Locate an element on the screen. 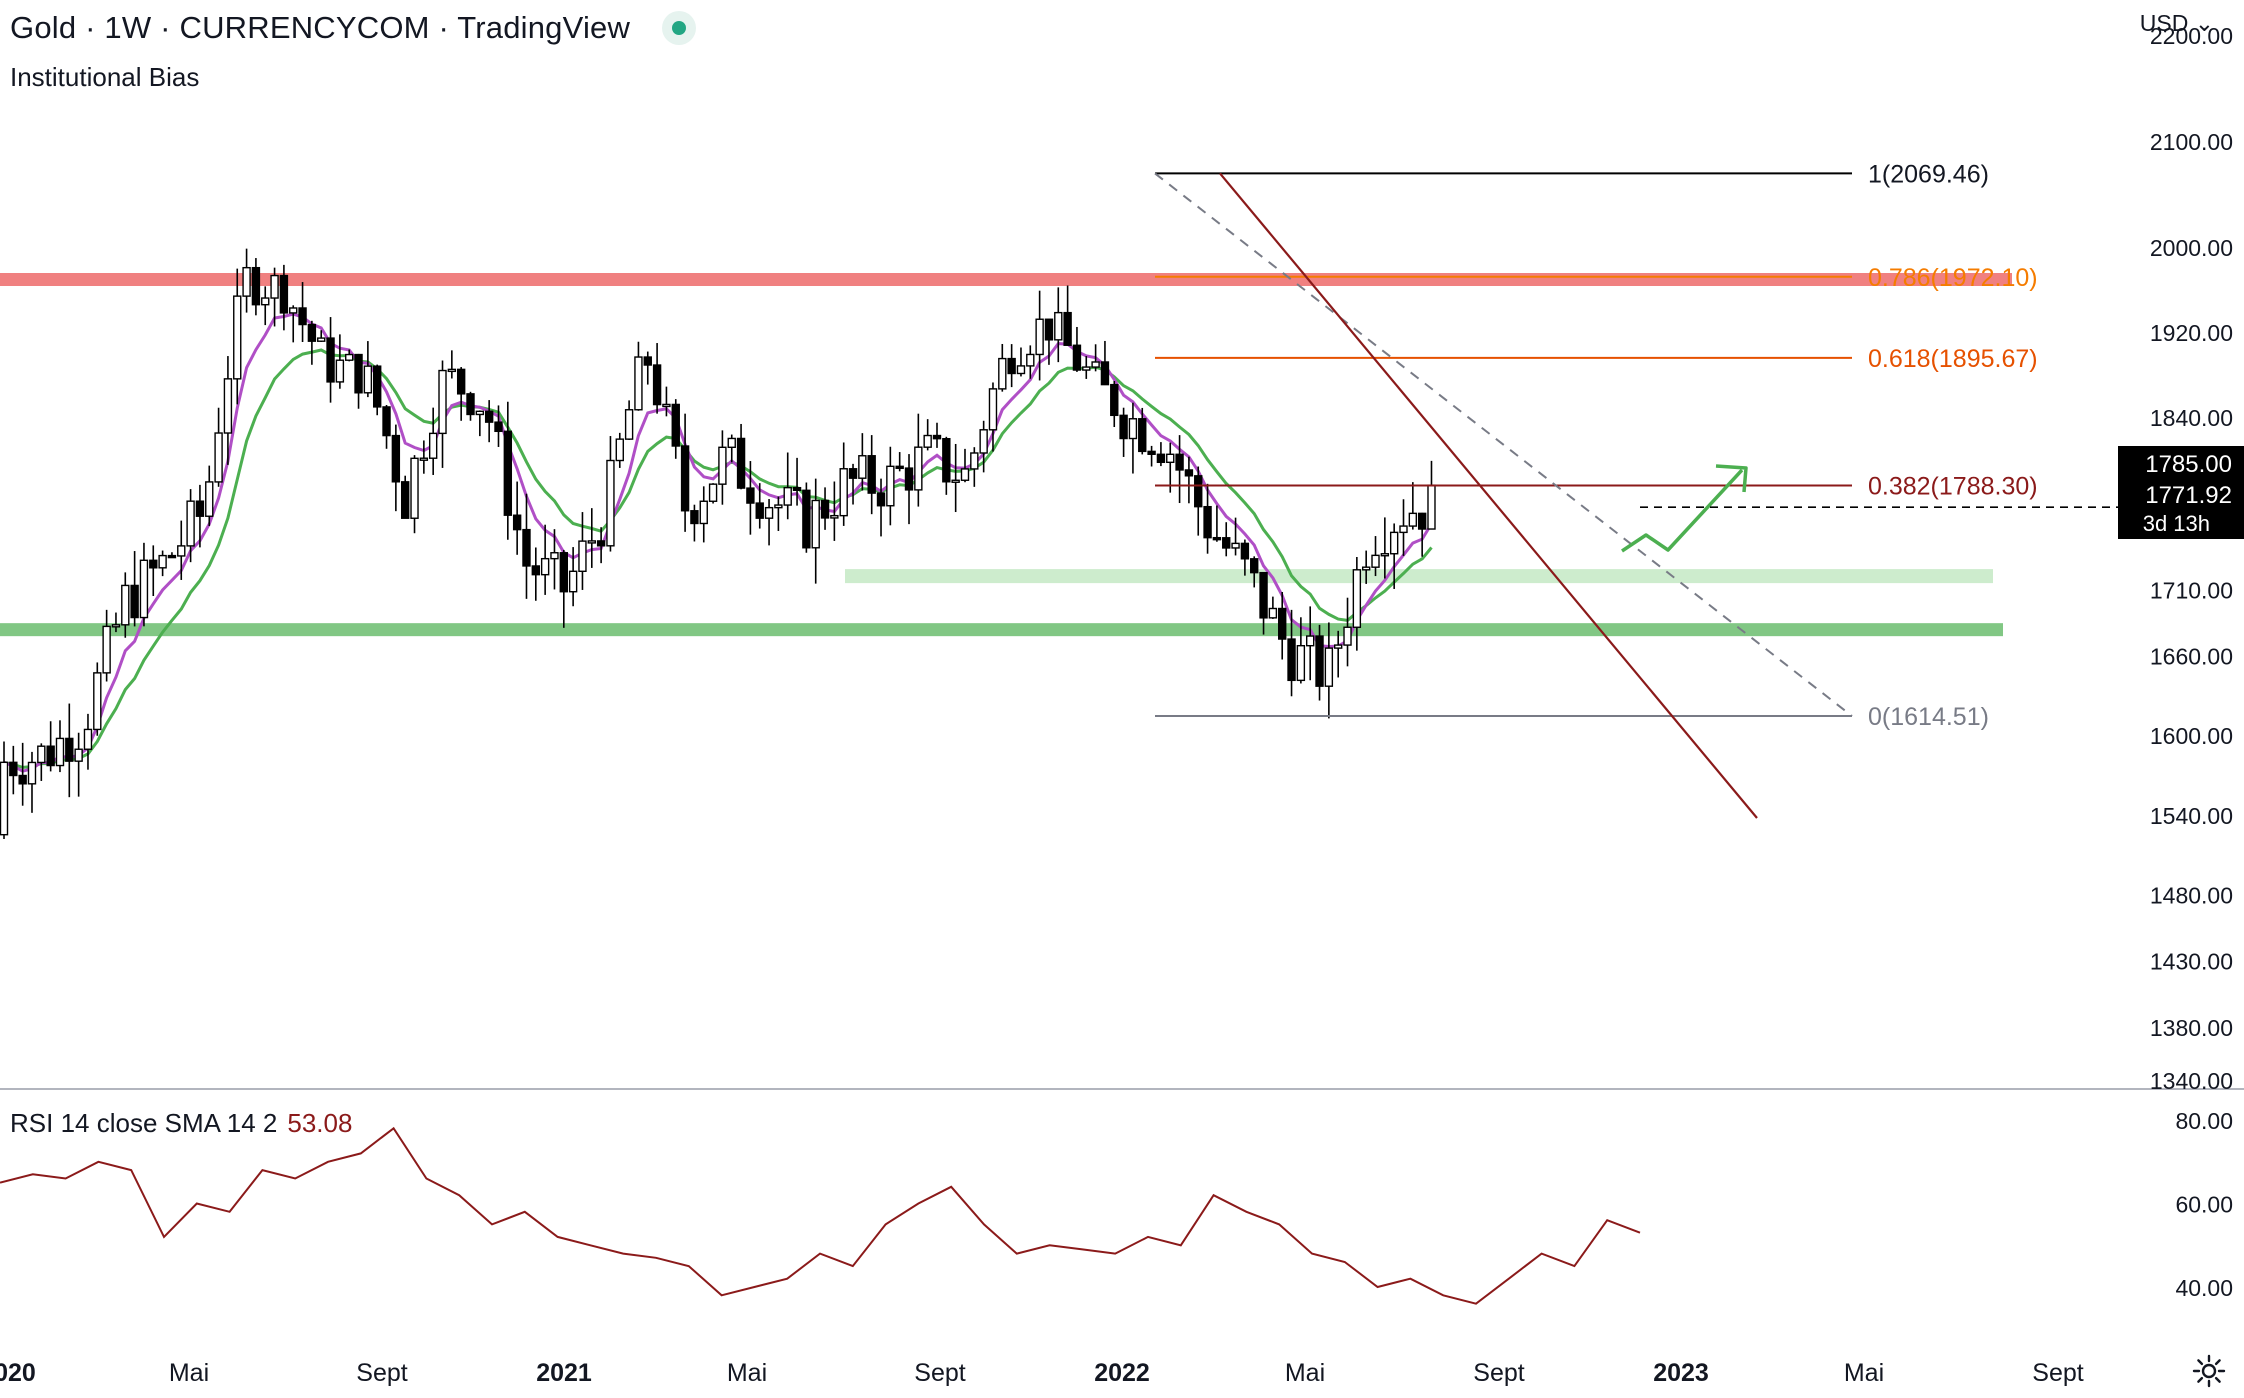  price-tick-label: 1660.00 is located at coordinates (2191, 657).